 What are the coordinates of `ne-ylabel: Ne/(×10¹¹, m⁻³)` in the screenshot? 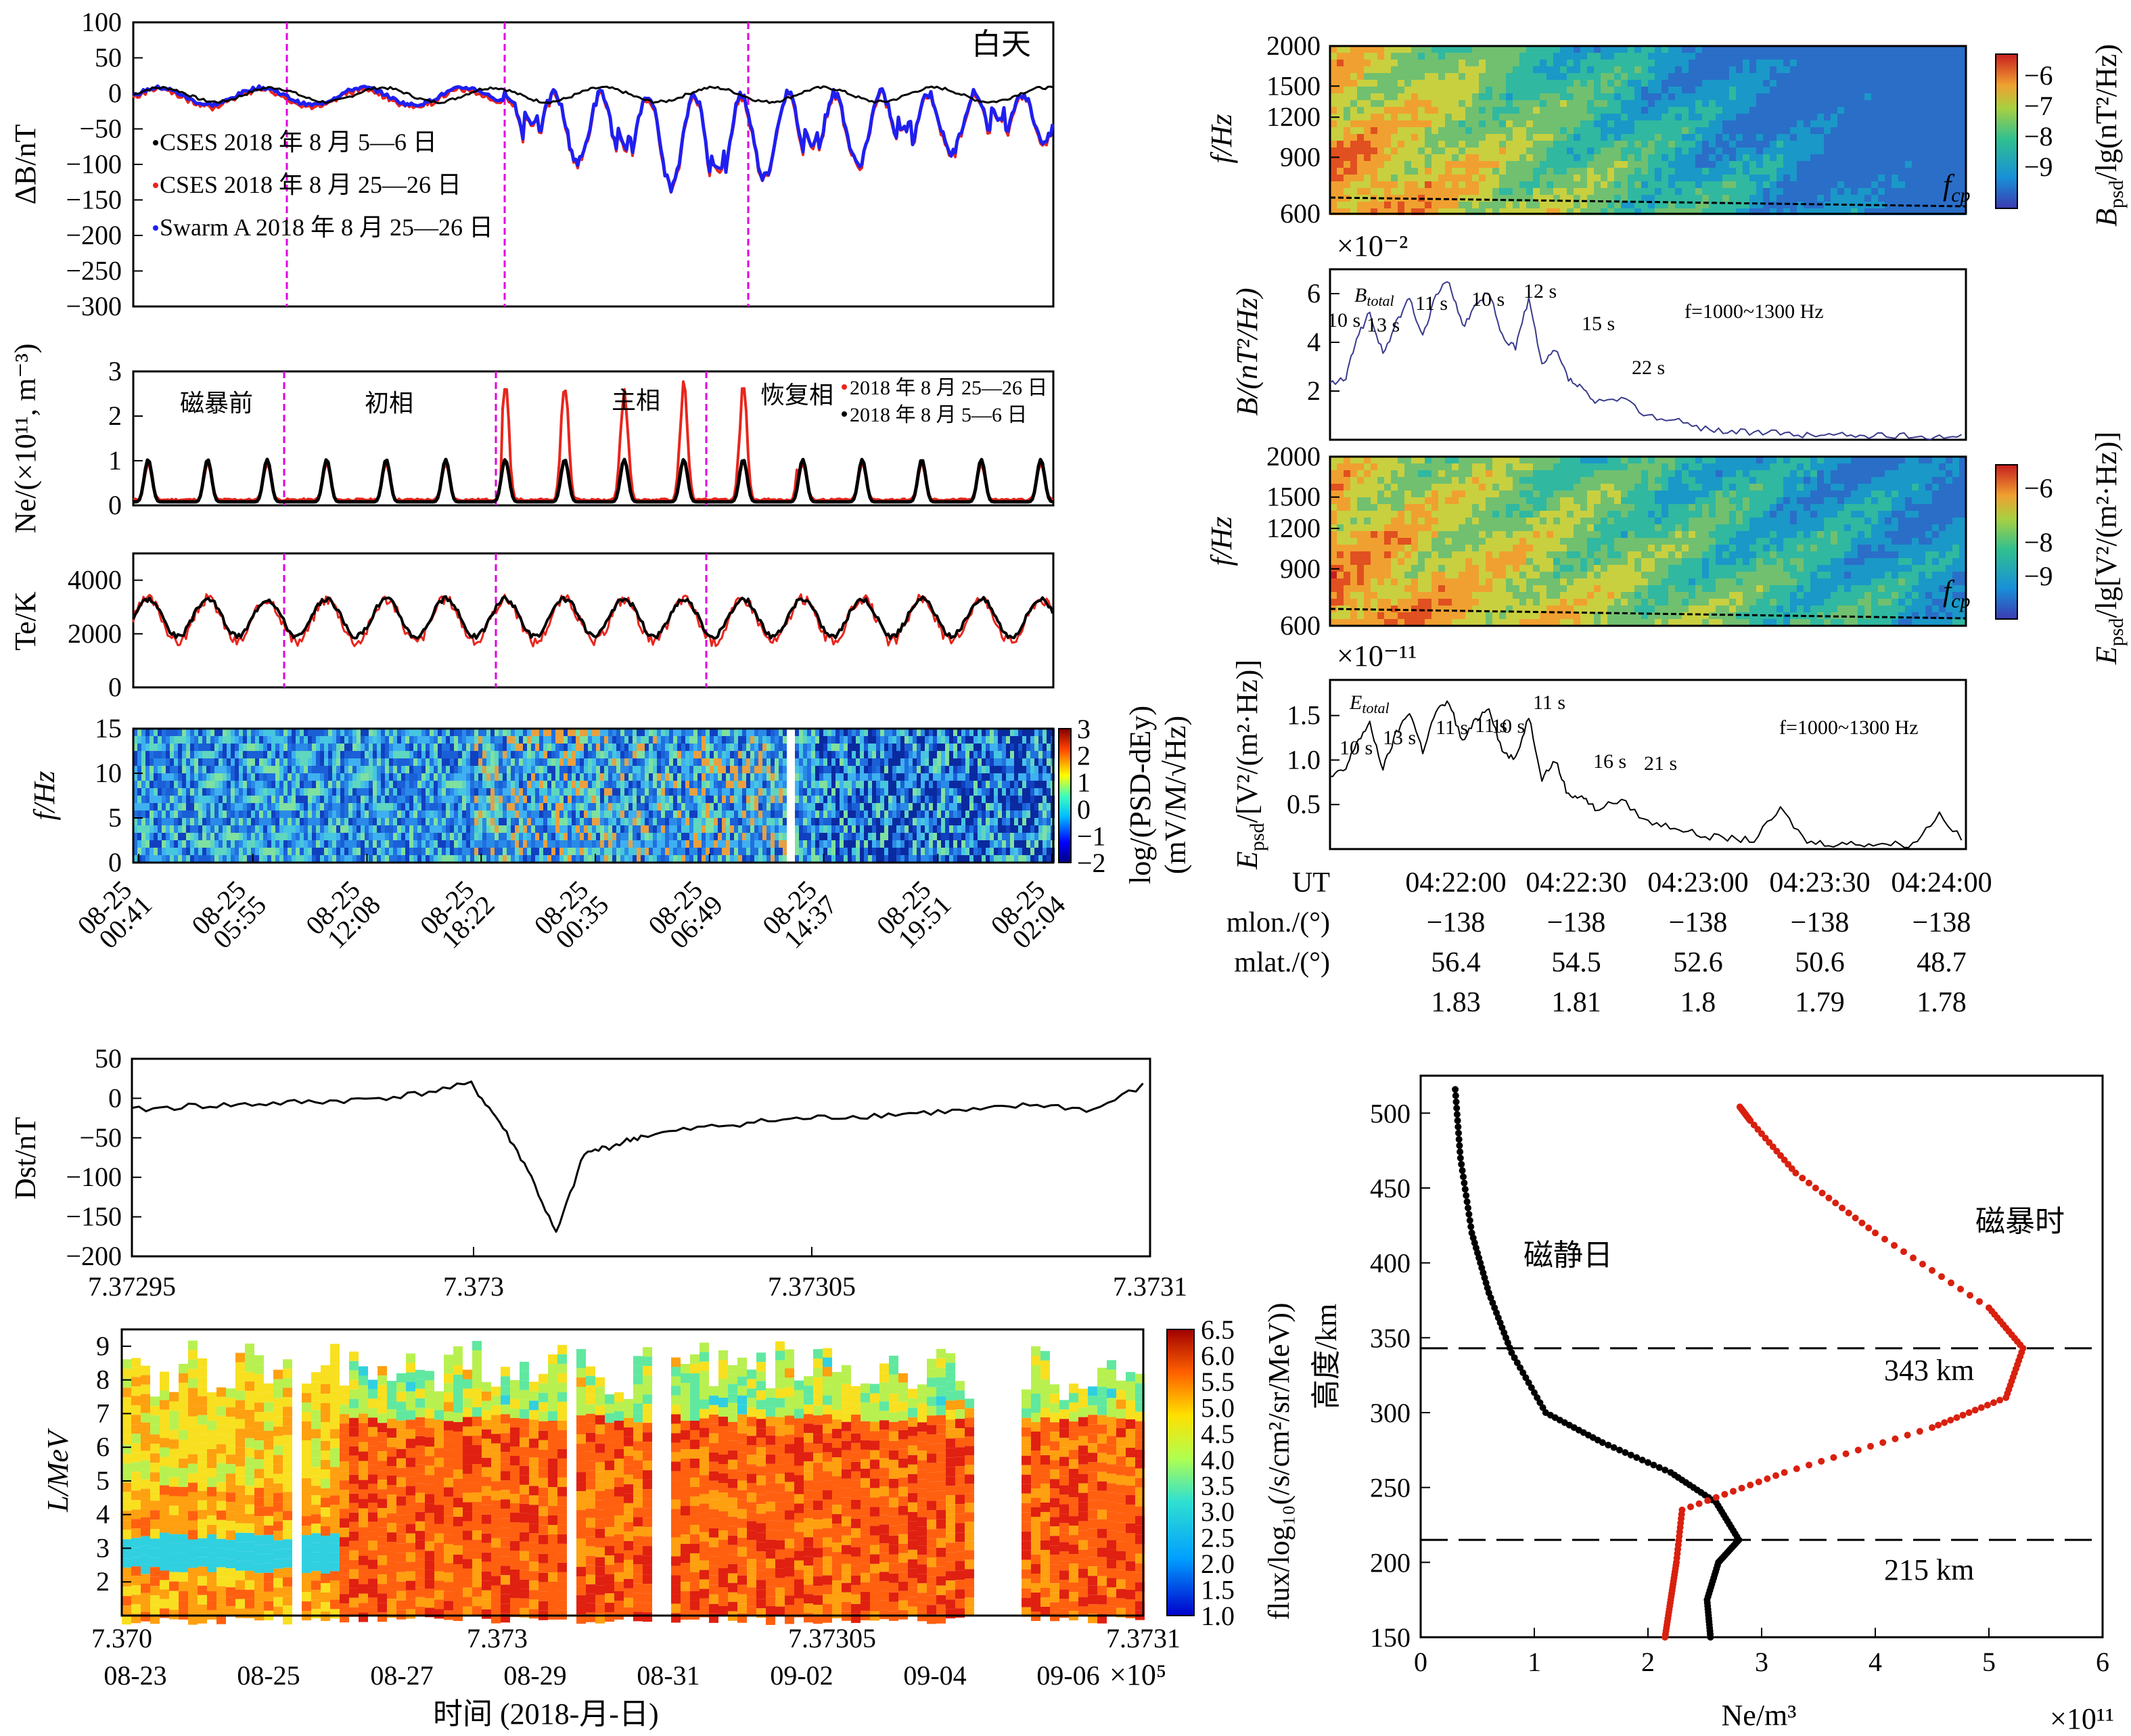 It's located at (25, 439).